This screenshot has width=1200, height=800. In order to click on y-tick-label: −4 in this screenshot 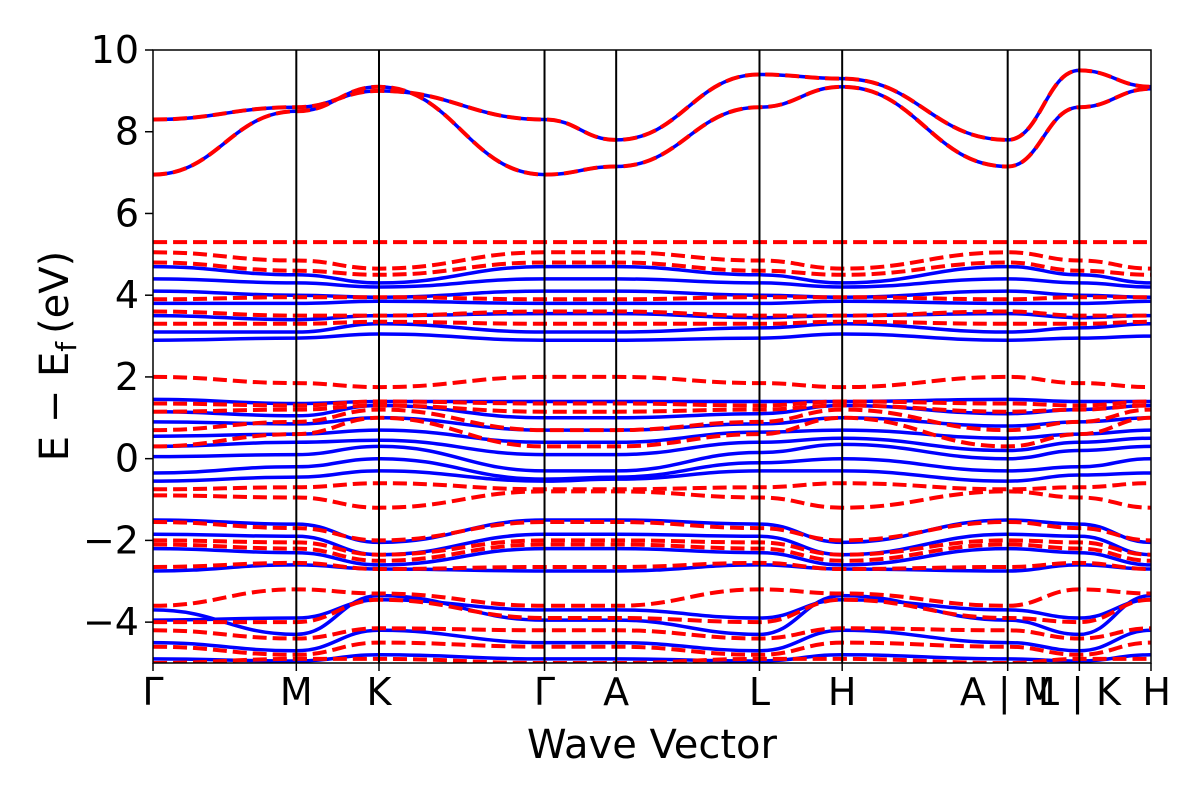, I will do `click(111, 622)`.